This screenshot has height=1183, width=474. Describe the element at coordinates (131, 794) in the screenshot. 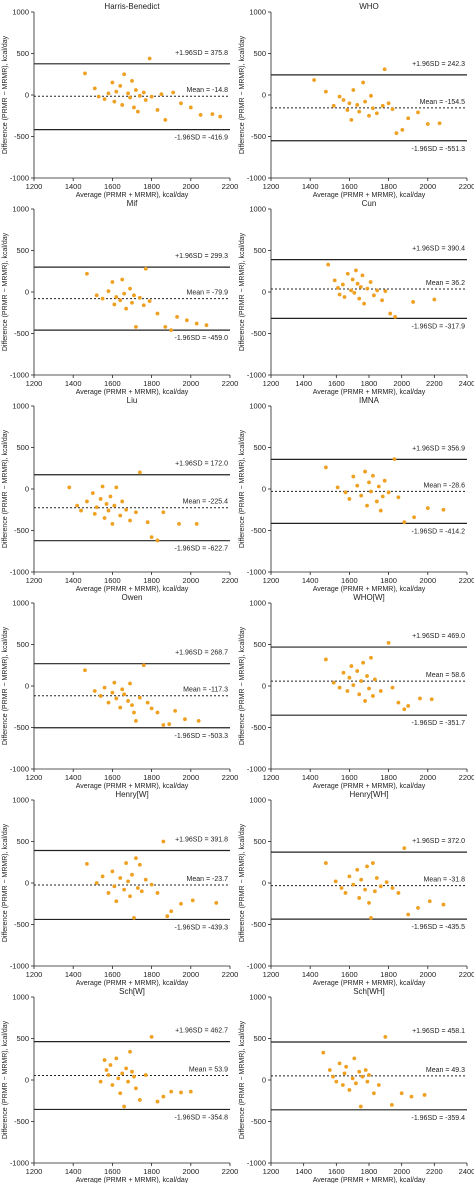

I see `chart-title: Henry[W]` at that location.